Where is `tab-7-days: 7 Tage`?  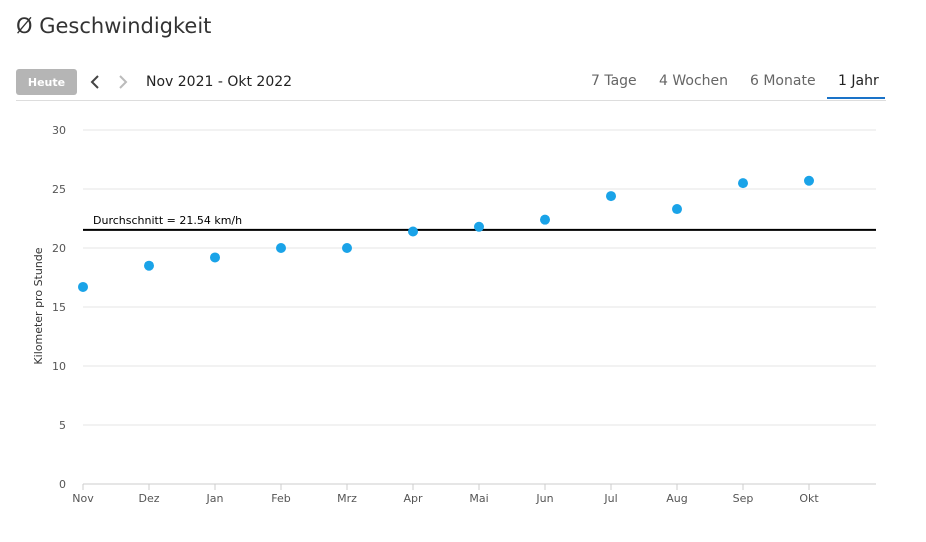 tab-7-days: 7 Tage is located at coordinates (614, 81).